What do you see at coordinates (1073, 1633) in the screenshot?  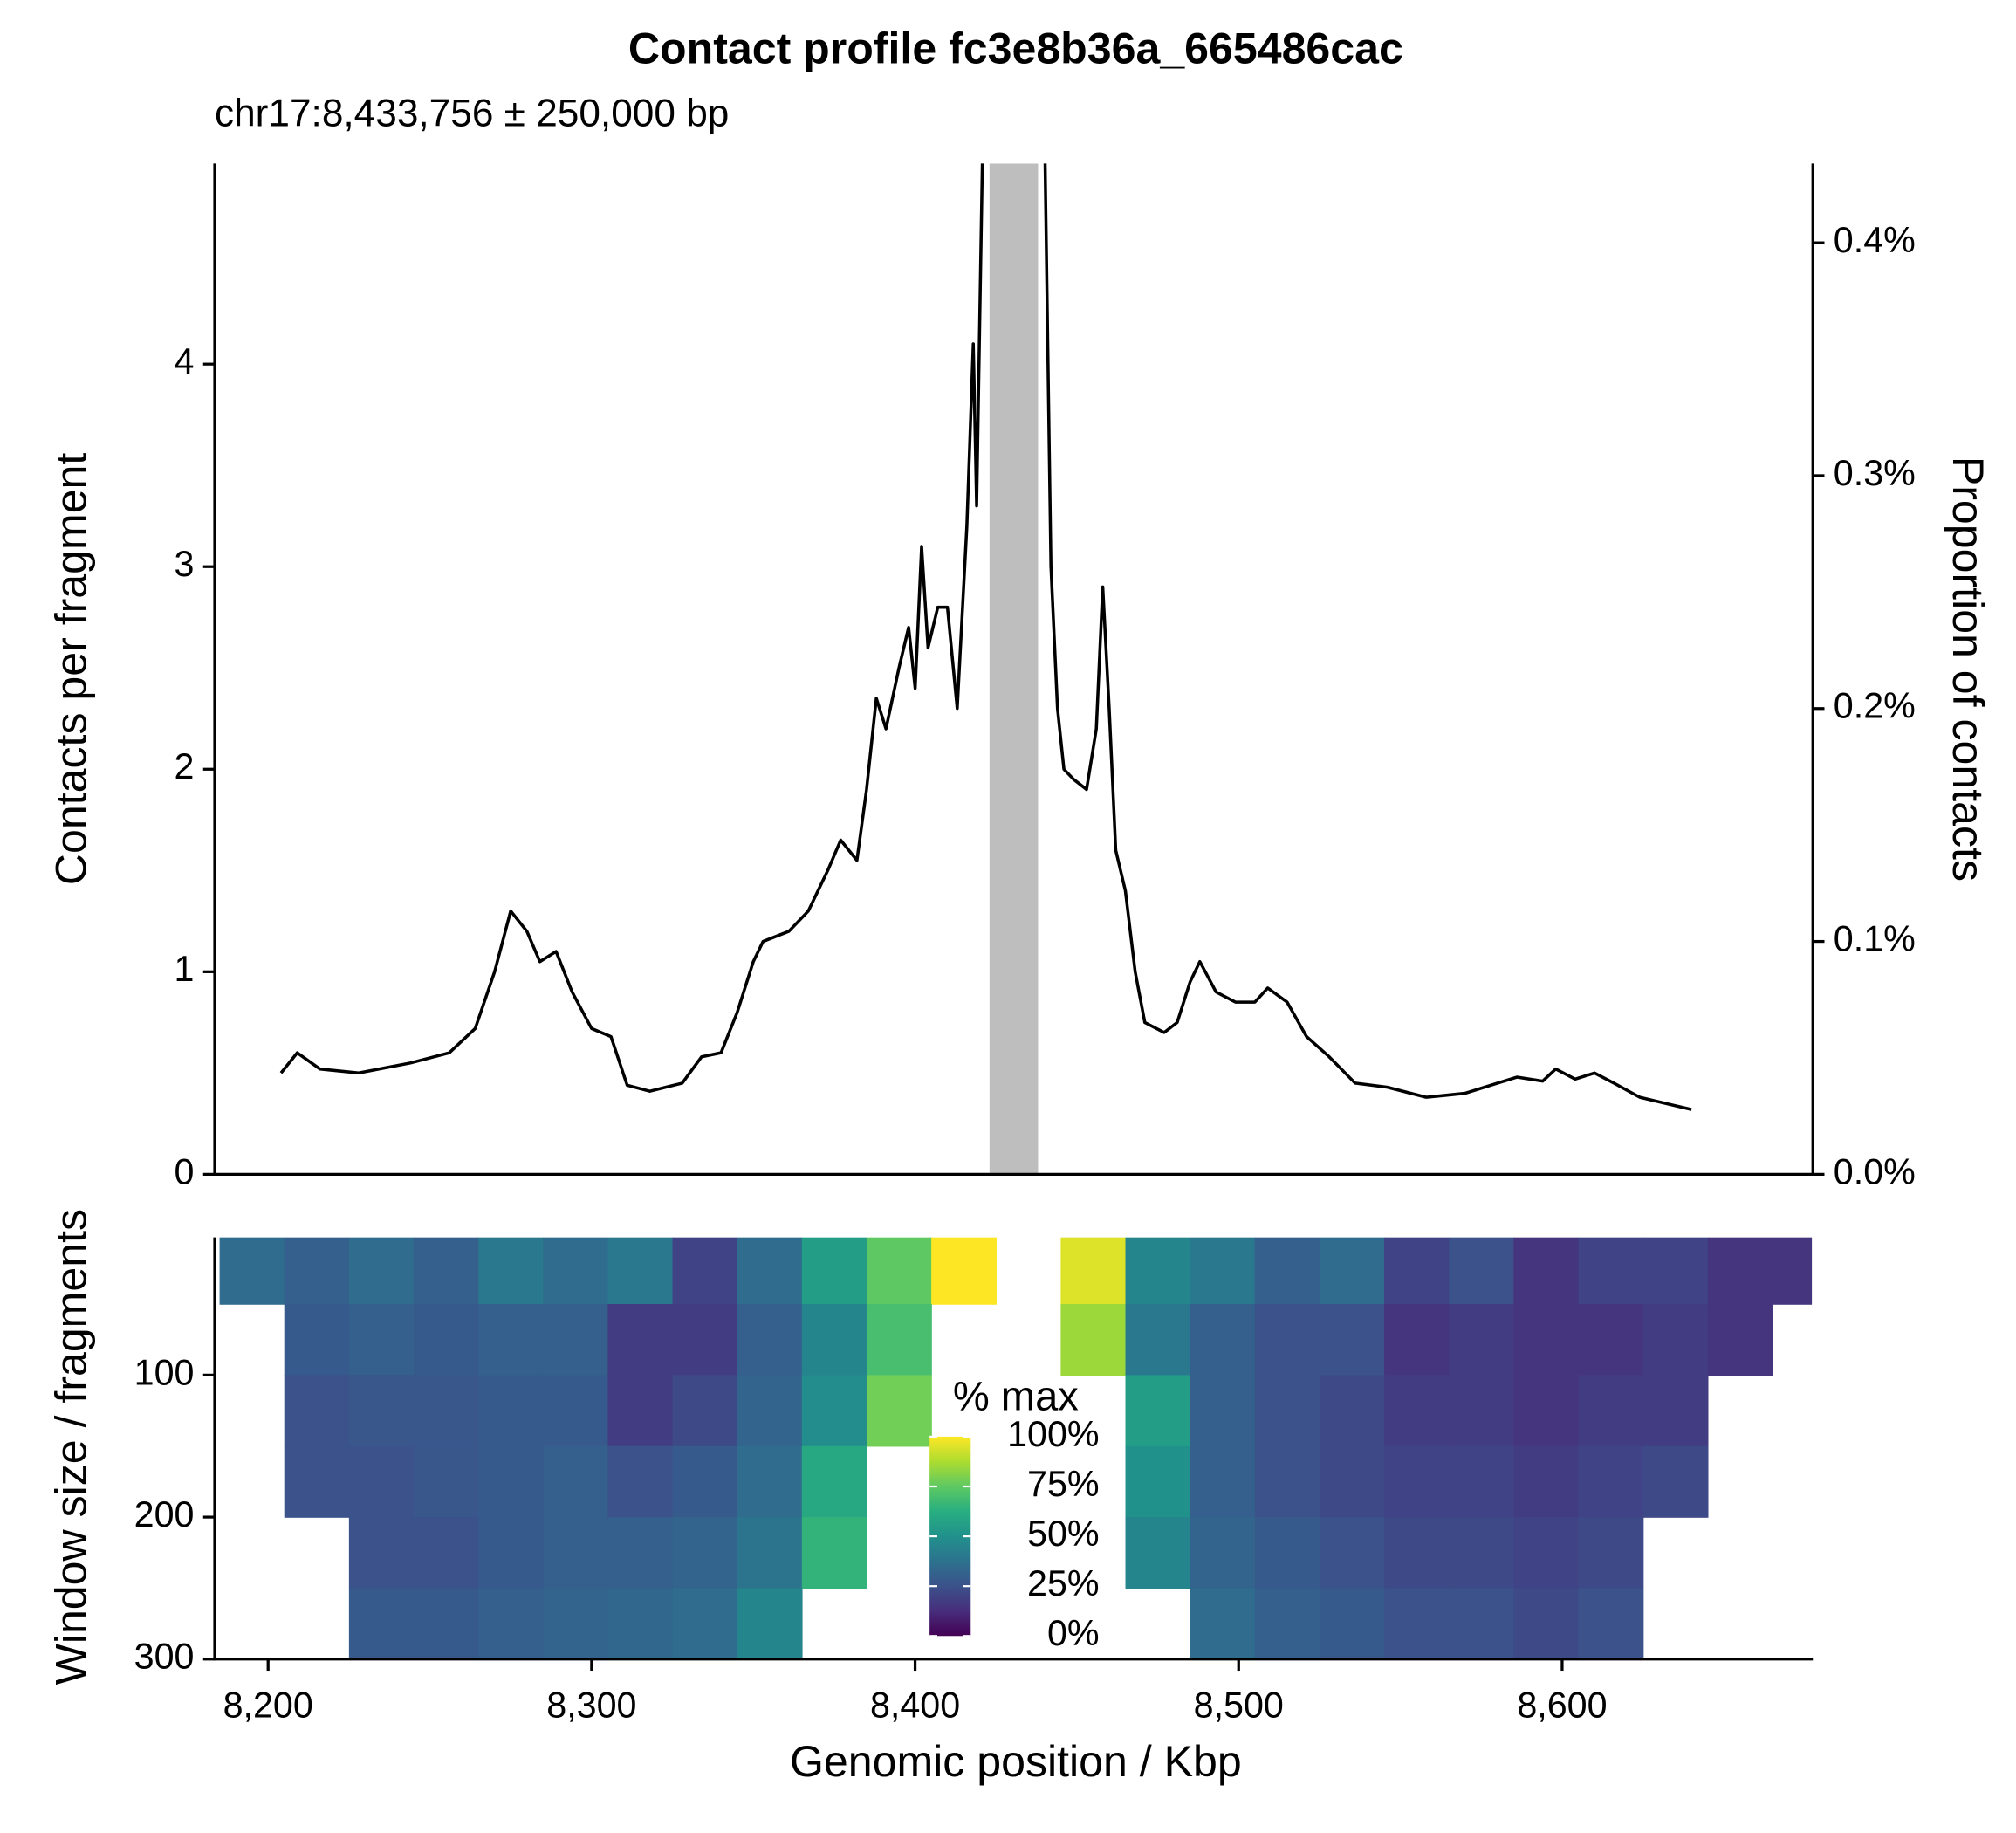 I see `legend-label: 0%` at bounding box center [1073, 1633].